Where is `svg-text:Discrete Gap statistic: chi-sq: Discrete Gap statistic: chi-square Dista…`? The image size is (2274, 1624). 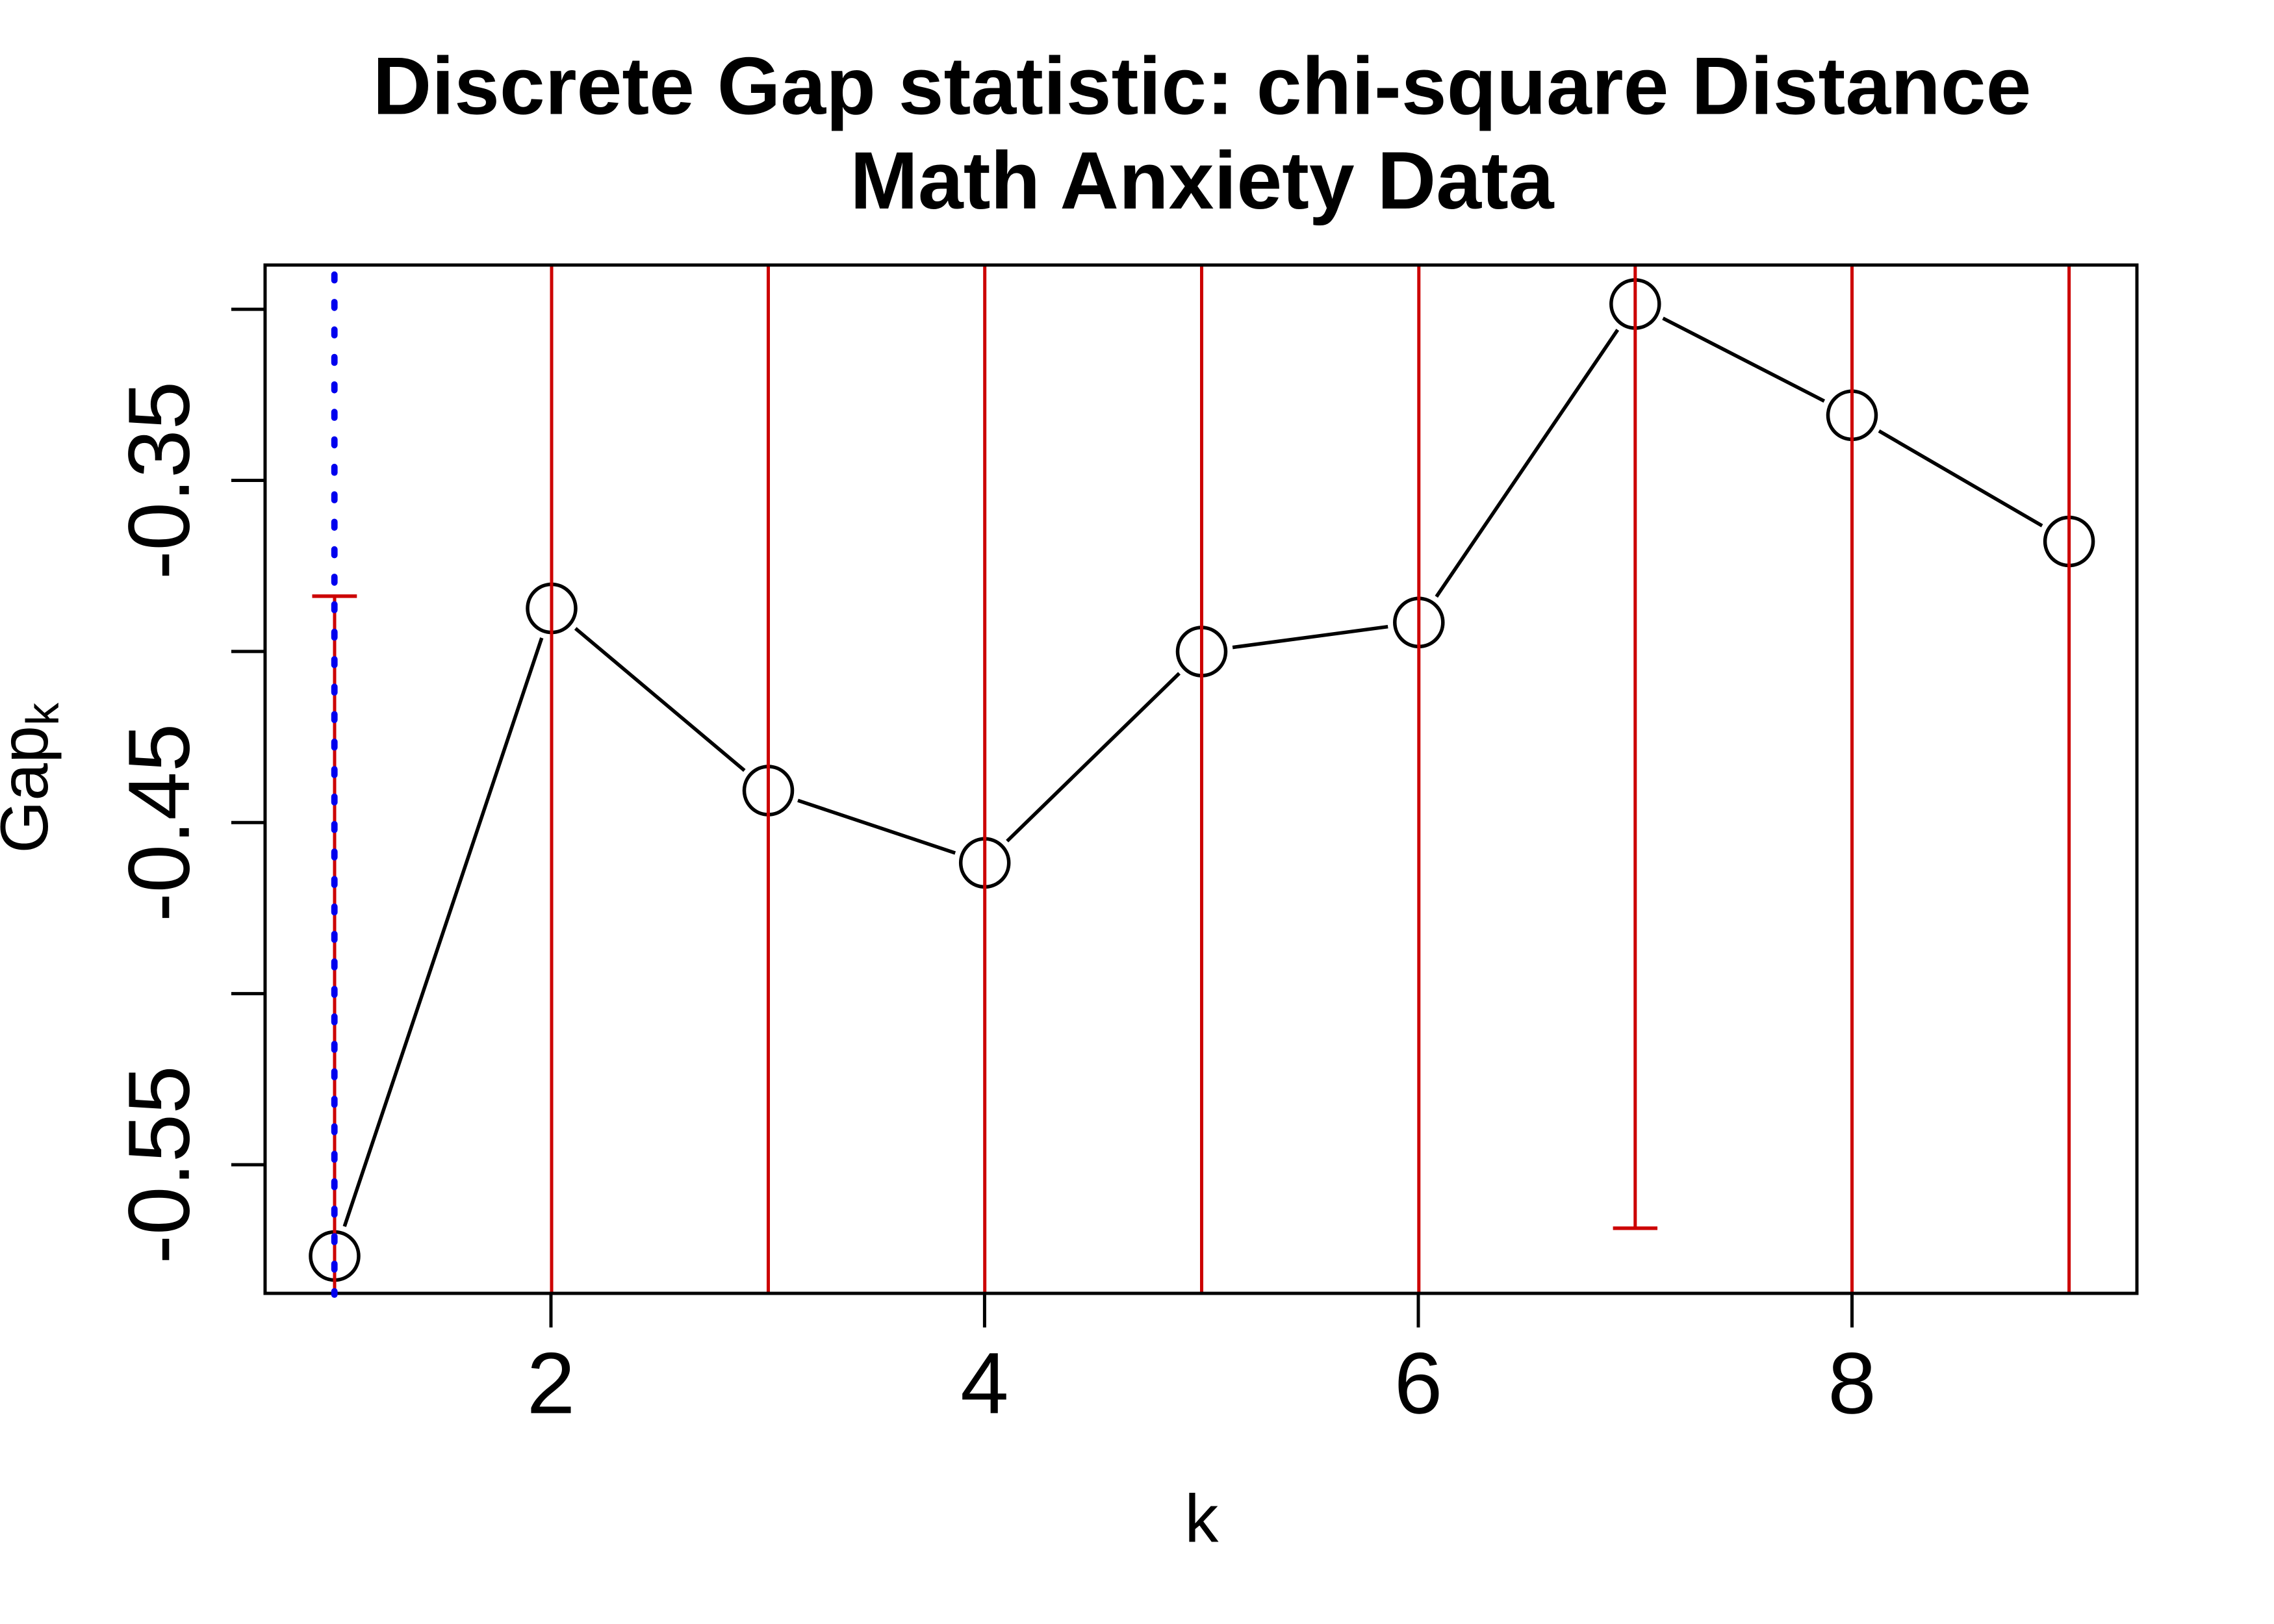
svg-text:Discrete Gap statistic: chi-sq: Discrete Gap statistic: chi-square Dista… is located at coordinates (1202, 86).